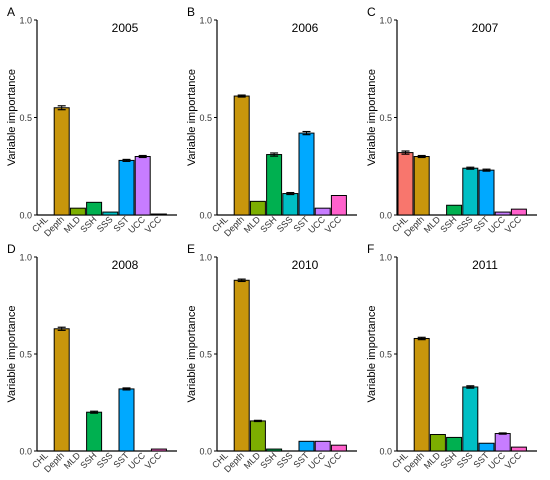 The height and width of the screenshot is (480, 550). What do you see at coordinates (191, 249) in the screenshot?
I see `panel-label: E` at bounding box center [191, 249].